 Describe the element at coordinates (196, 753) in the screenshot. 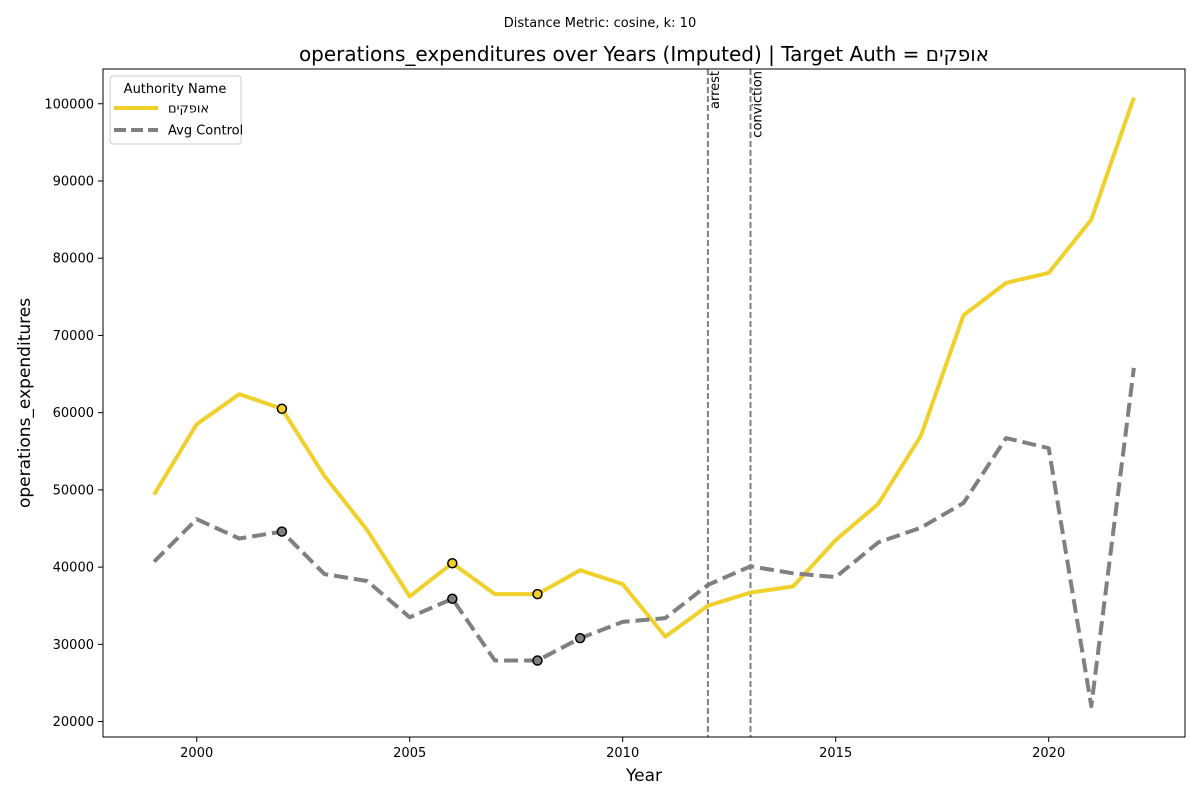

I see `x-tick-label: 2000` at that location.